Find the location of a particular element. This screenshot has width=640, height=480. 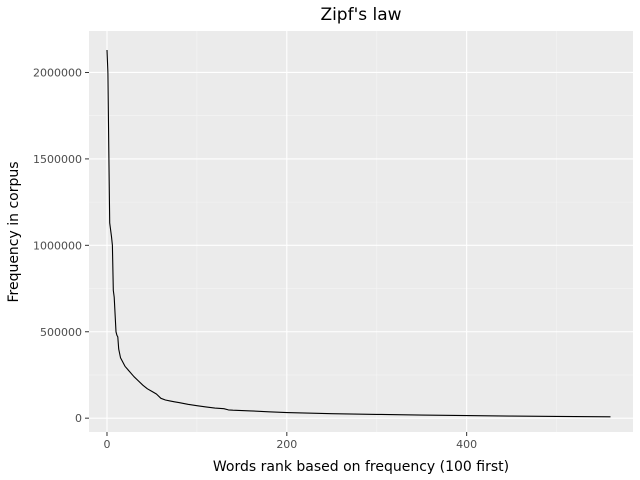

y-axis: 0 500000 1000000 1500000 2000000 is located at coordinates (61, 245).